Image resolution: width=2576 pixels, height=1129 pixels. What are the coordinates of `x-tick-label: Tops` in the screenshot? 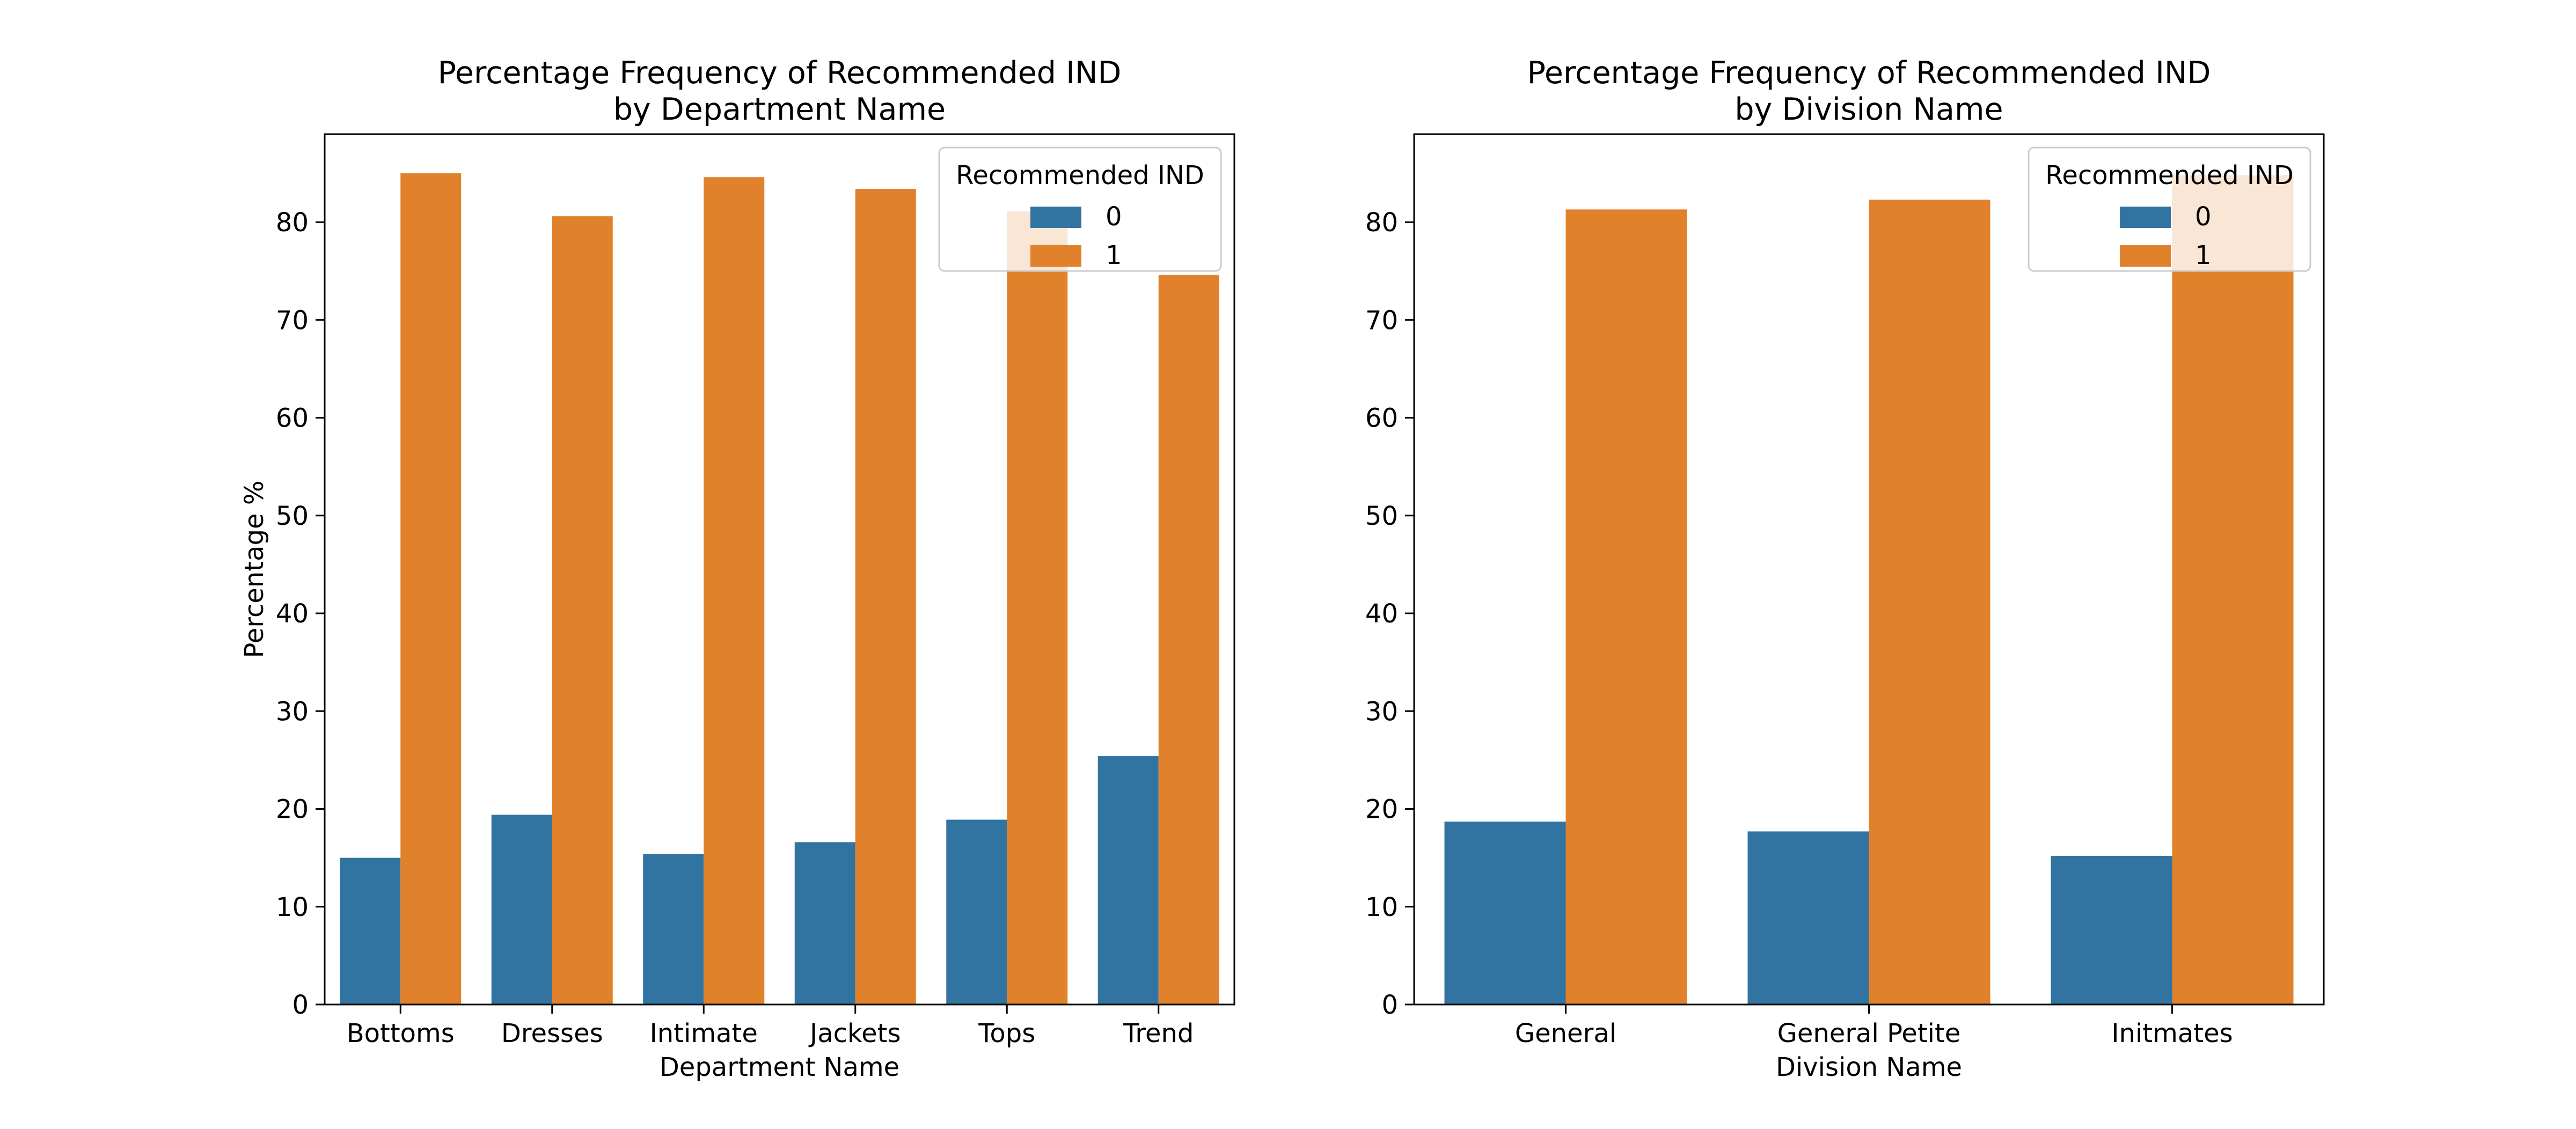 It's located at (1006, 1033).